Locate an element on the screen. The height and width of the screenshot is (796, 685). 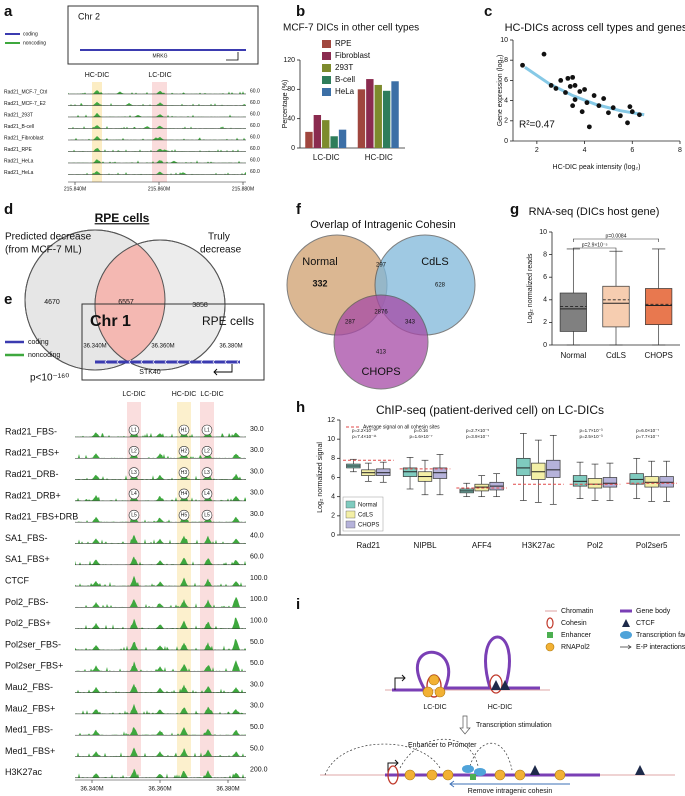
box-tick-label: 36.380M is located at coordinates (230, 347).